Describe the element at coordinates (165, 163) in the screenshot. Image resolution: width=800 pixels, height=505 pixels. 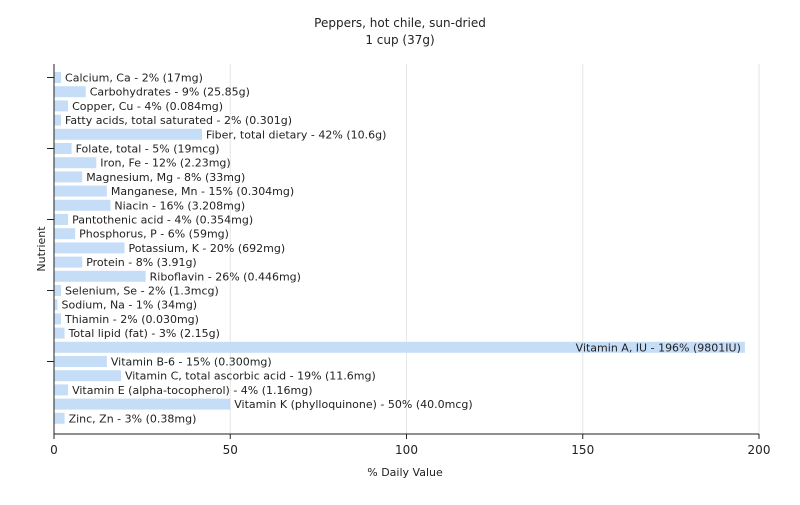
I see `bar-label: Iron, Fe - 12% (2.23mg)` at that location.